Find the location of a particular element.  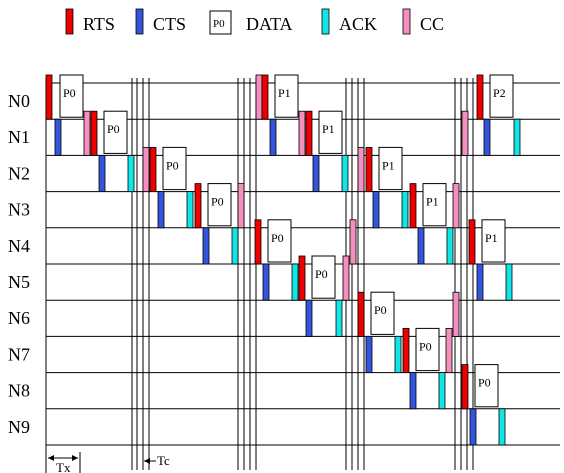

node-label: N7 is located at coordinates (19, 354).